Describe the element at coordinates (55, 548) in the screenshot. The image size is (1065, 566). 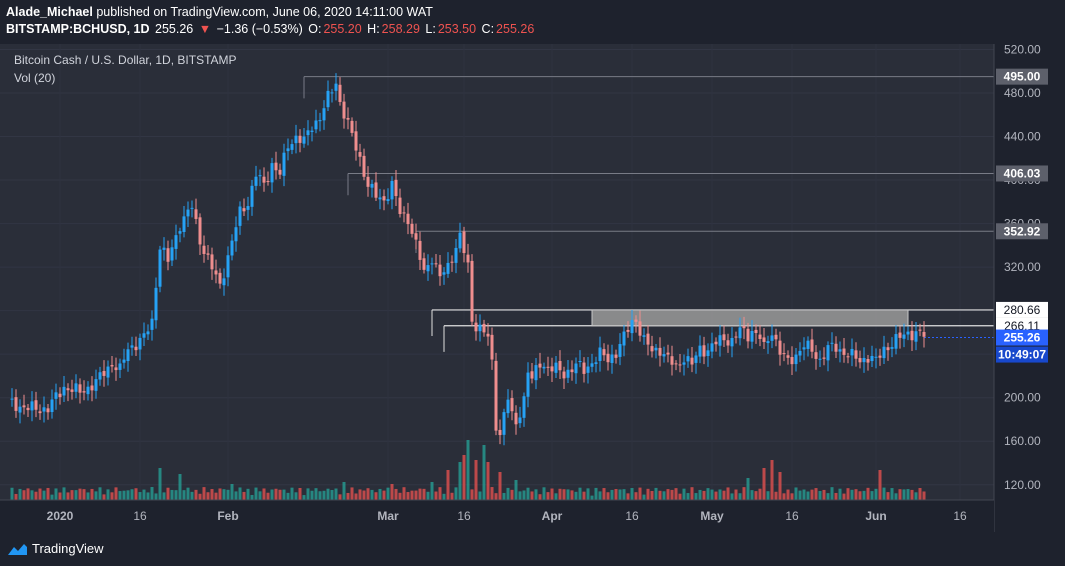
I see `tradingview-logo: TradingView` at that location.